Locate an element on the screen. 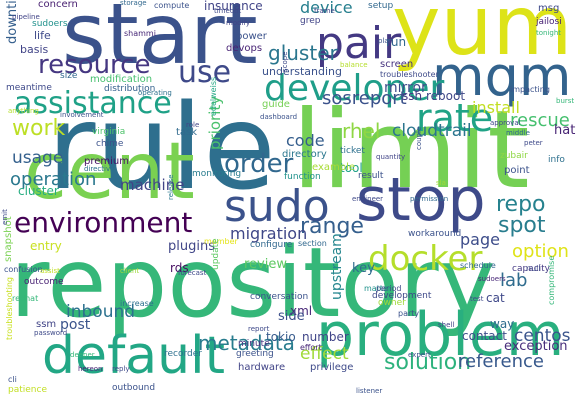 Image resolution: width=576 pixels, height=403 pixels. word: understanding is located at coordinates (302, 71).